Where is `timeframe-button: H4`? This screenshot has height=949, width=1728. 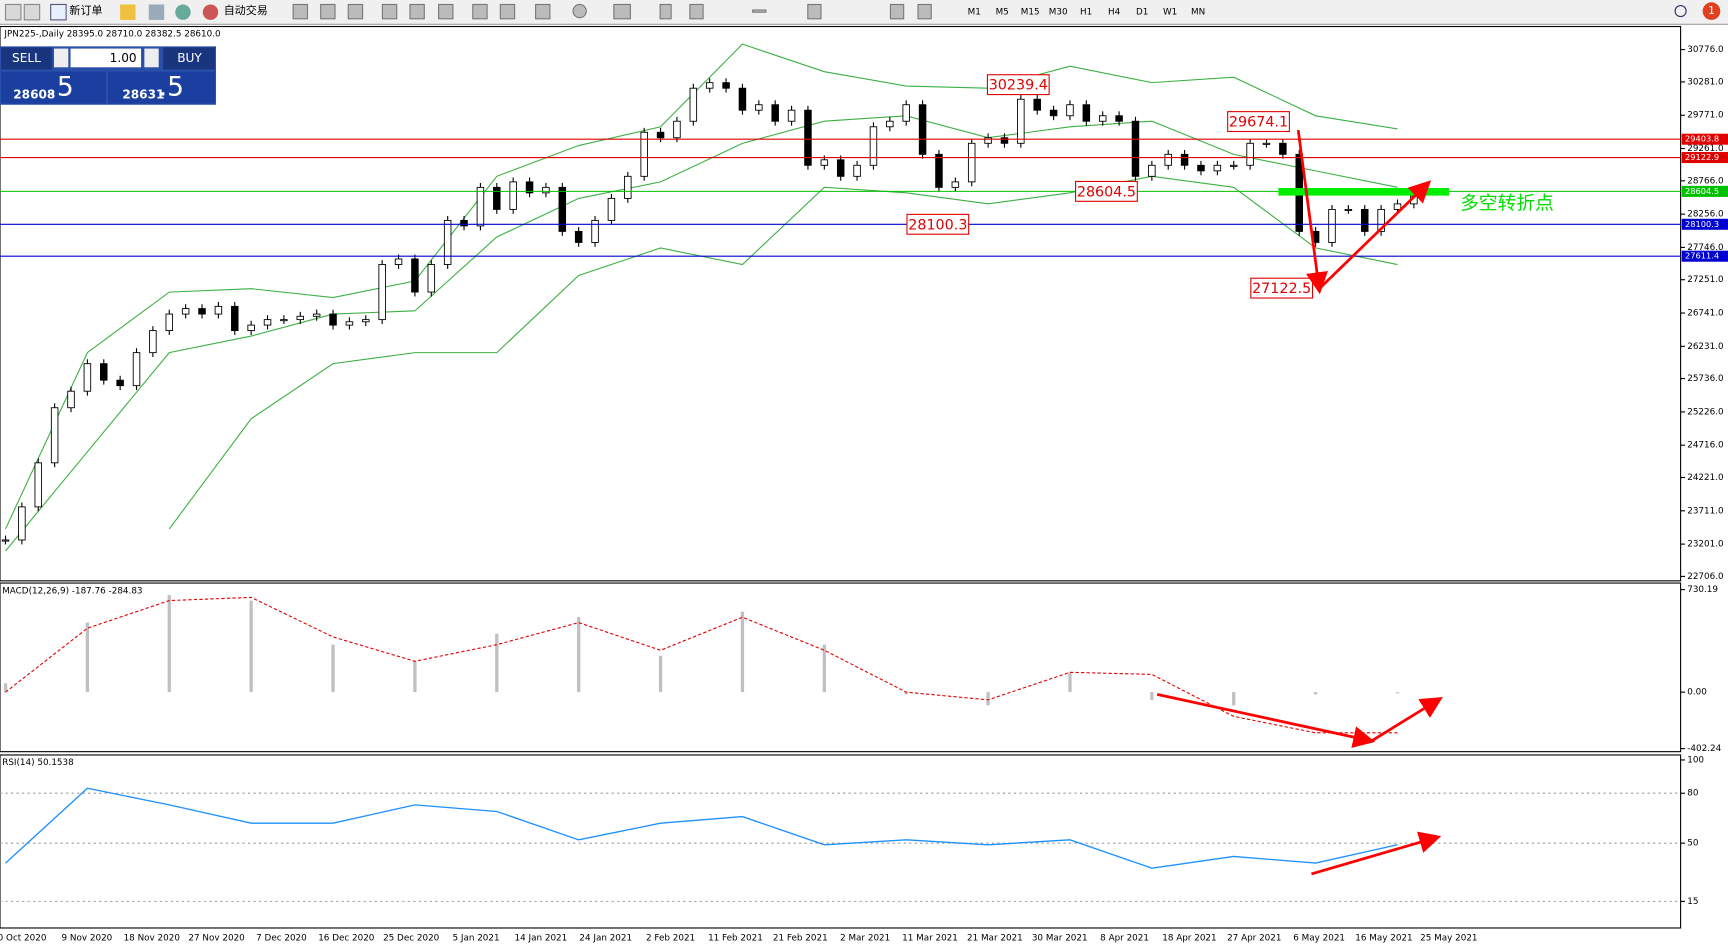 timeframe-button: H4 is located at coordinates (1114, 13).